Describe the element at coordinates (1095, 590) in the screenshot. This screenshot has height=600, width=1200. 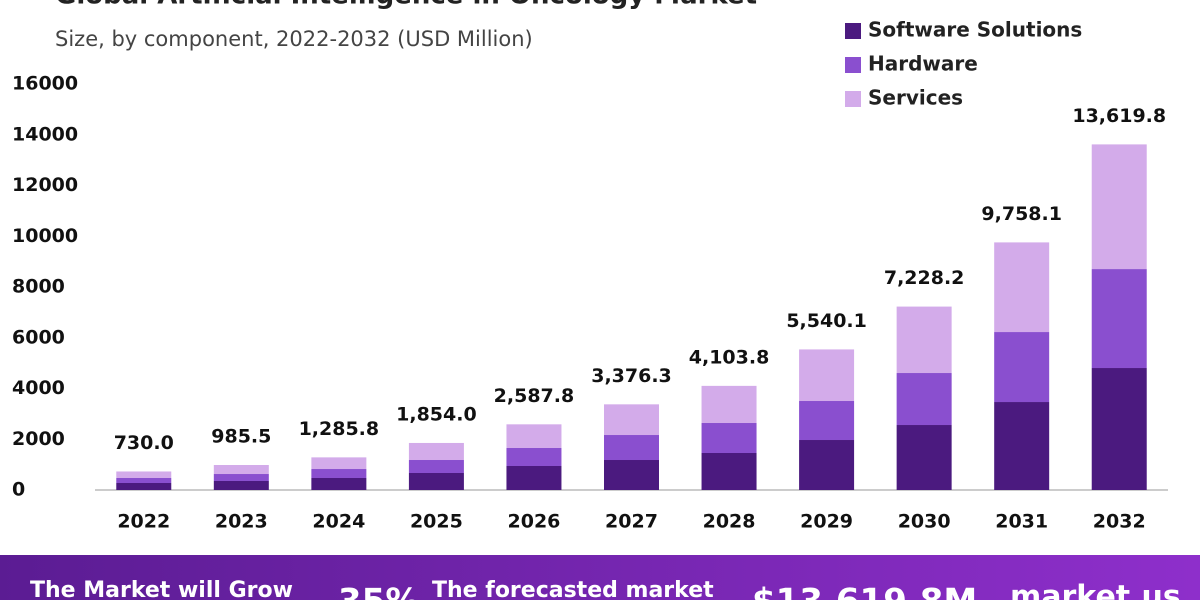
I see `footer-brand: market.us` at that location.